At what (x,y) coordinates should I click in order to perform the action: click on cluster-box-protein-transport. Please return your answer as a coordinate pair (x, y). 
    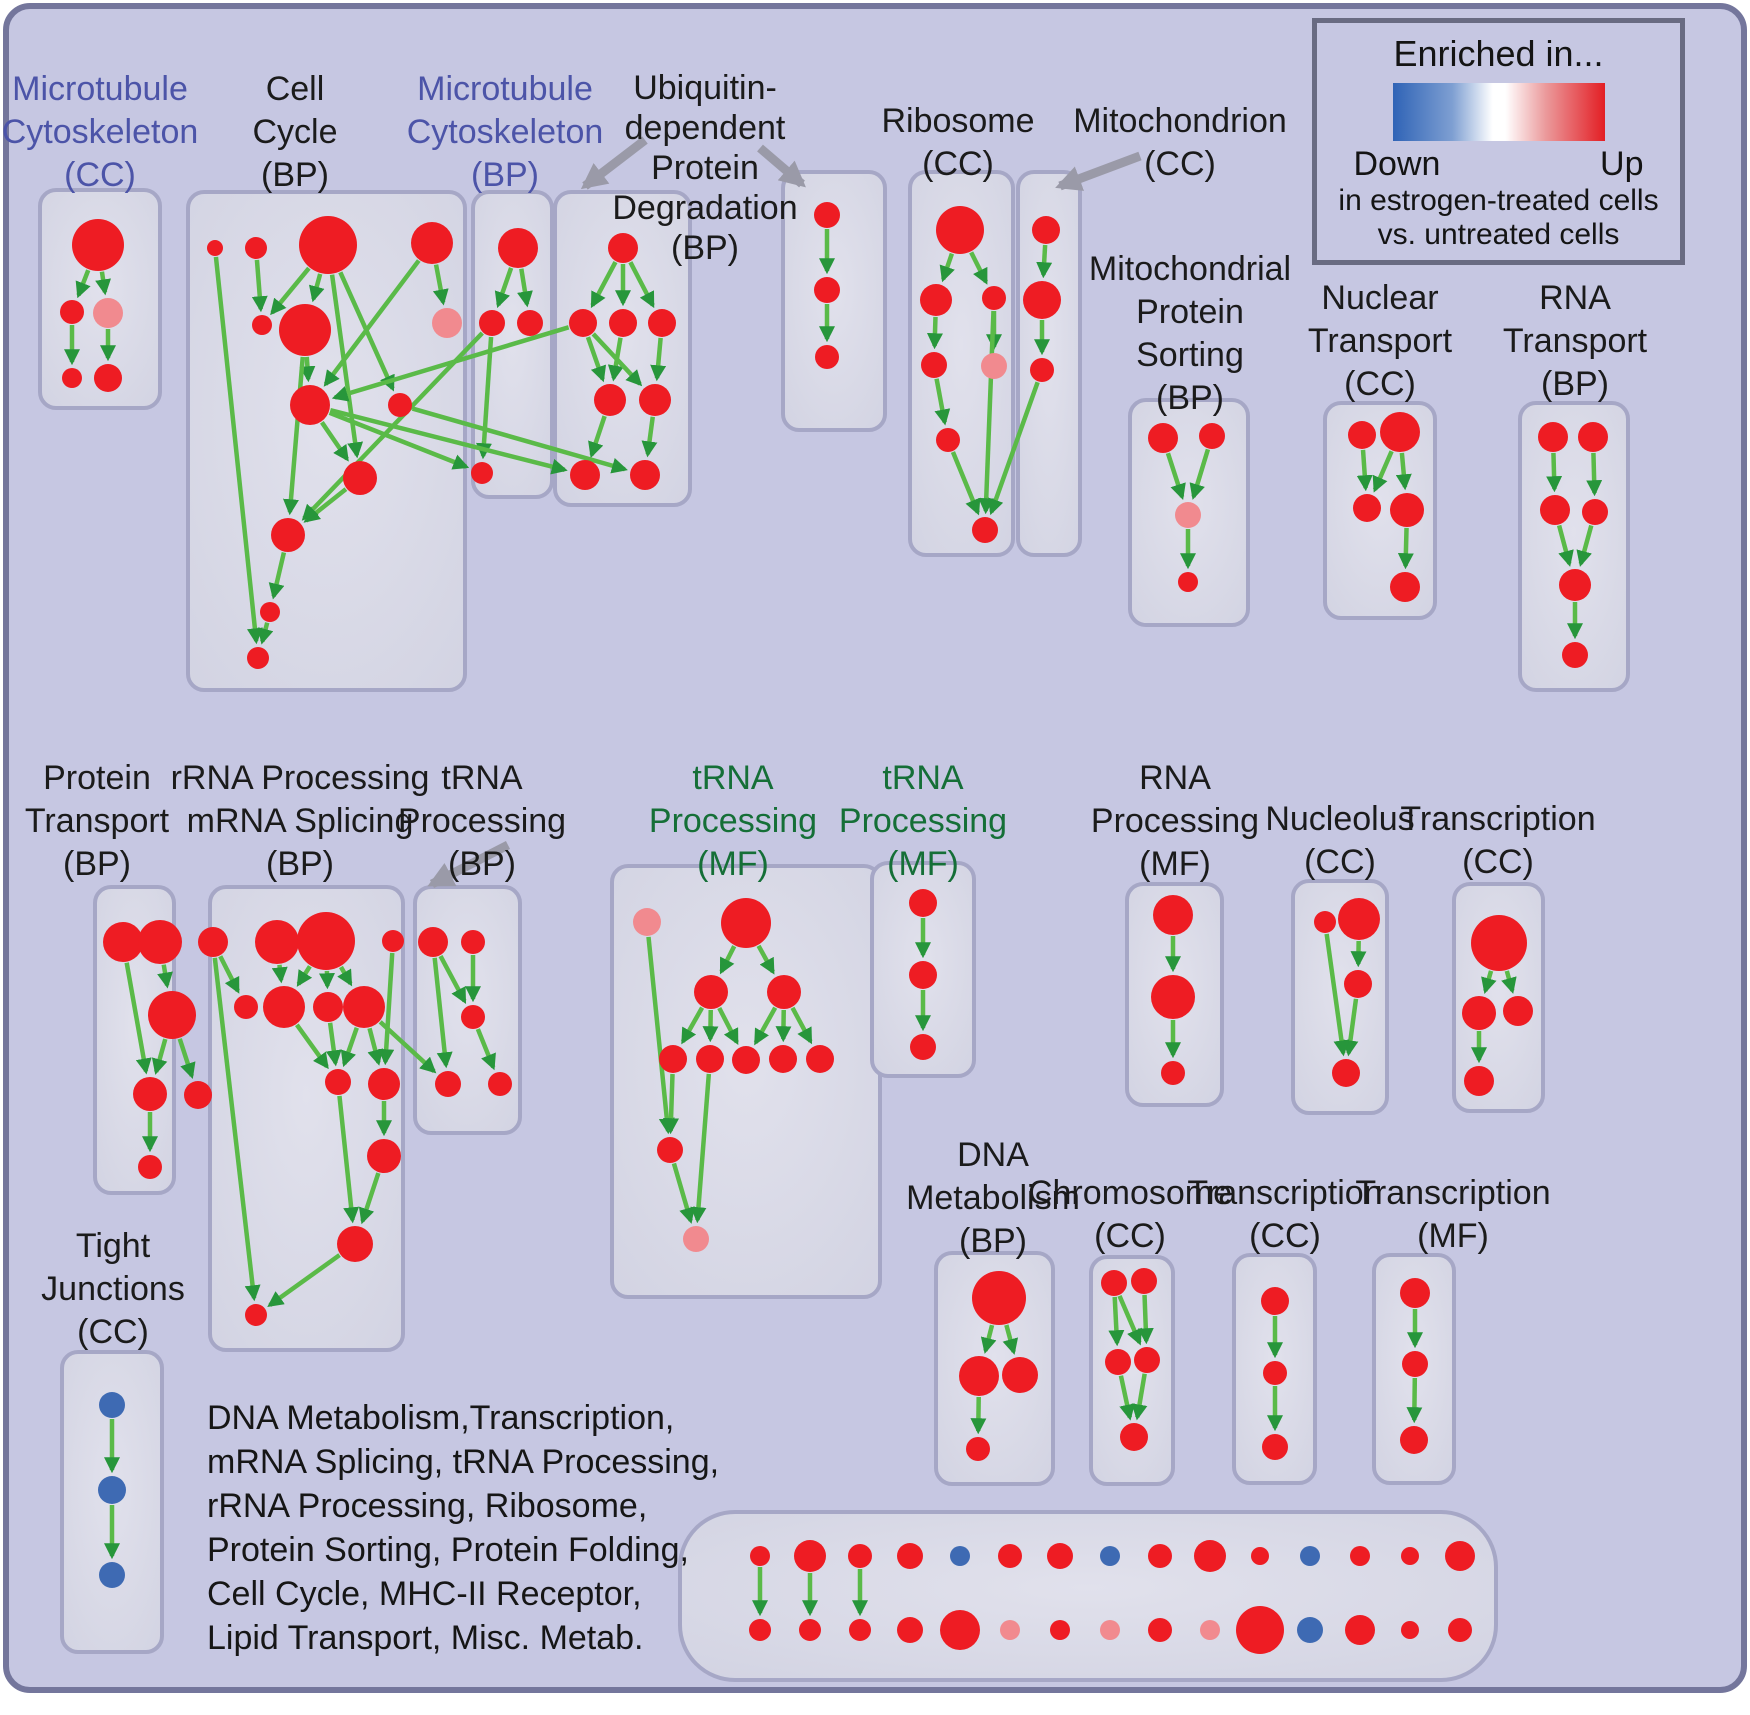
    Looking at the image, I should click on (134, 1040).